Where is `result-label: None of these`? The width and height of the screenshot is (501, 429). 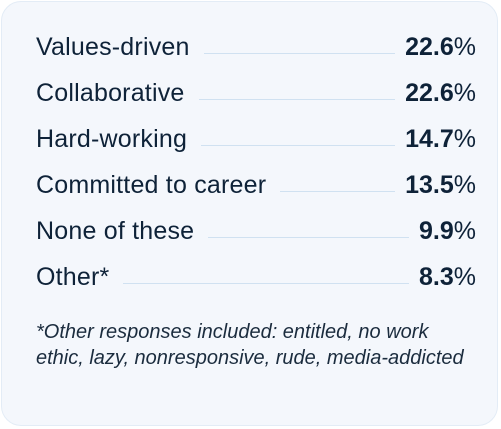 result-label: None of these is located at coordinates (115, 230).